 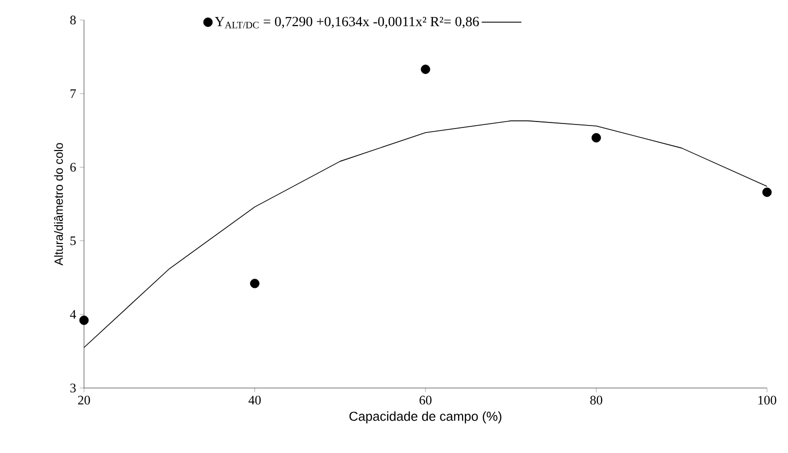 What do you see at coordinates (84, 400) in the screenshot?
I see `x-tick-label: 20` at bounding box center [84, 400].